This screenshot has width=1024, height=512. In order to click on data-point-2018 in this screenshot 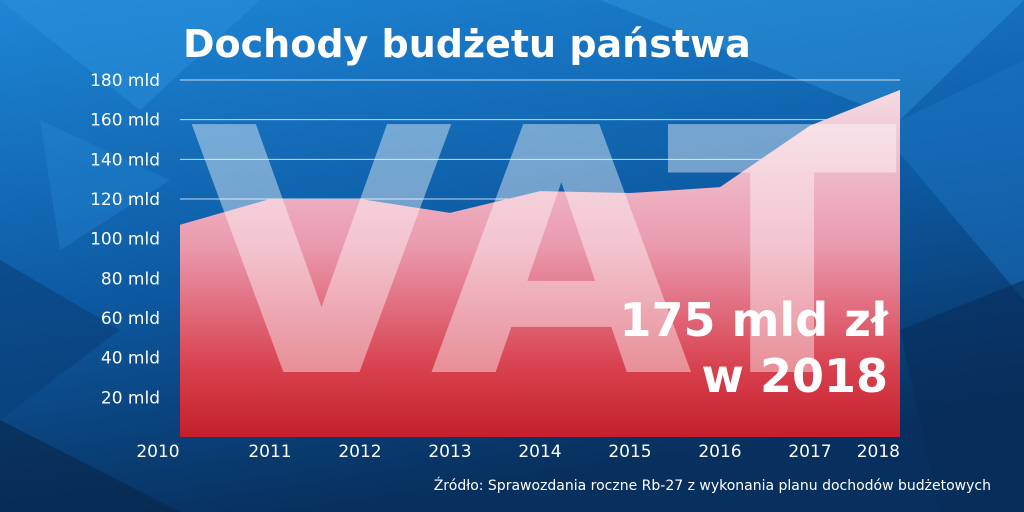, I will do `click(900, 89)`.